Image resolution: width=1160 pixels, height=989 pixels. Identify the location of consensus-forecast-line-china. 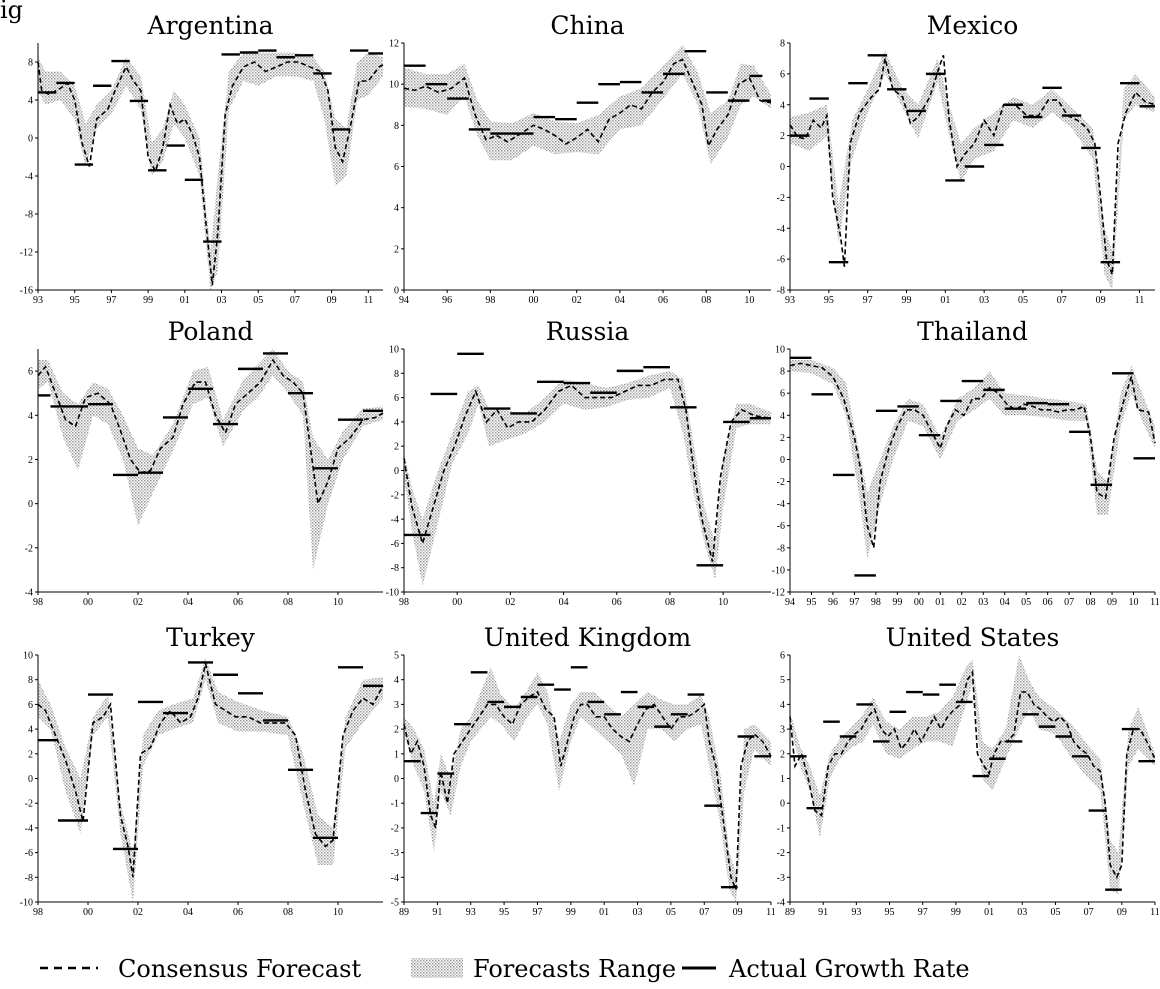
(587, 103).